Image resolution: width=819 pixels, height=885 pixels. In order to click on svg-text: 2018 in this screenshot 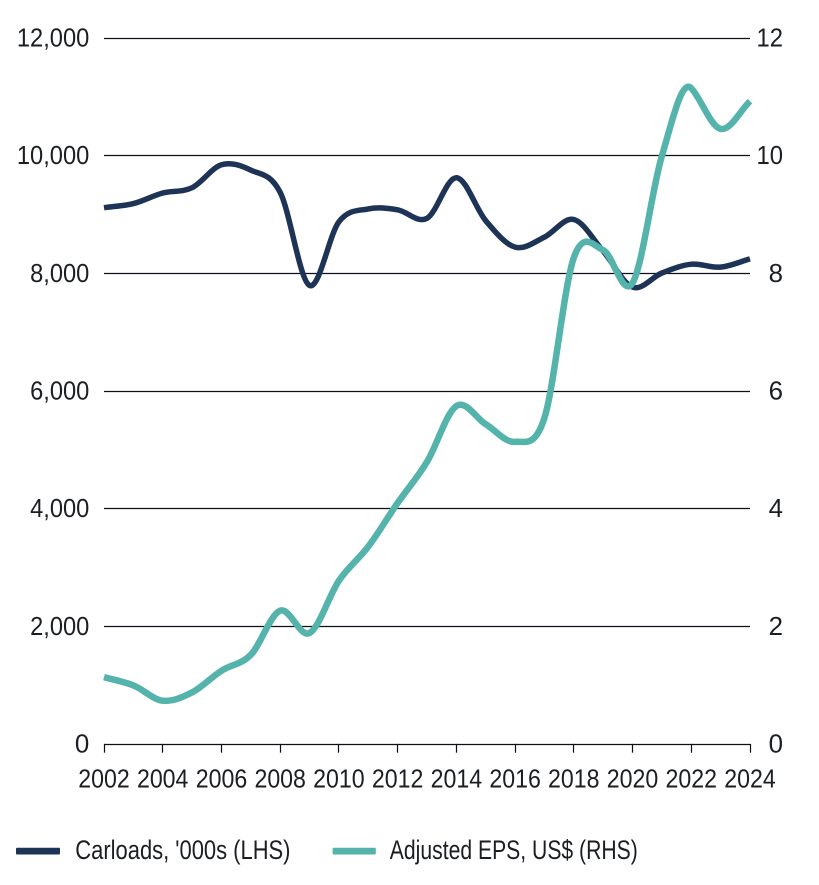, I will do `click(574, 779)`.